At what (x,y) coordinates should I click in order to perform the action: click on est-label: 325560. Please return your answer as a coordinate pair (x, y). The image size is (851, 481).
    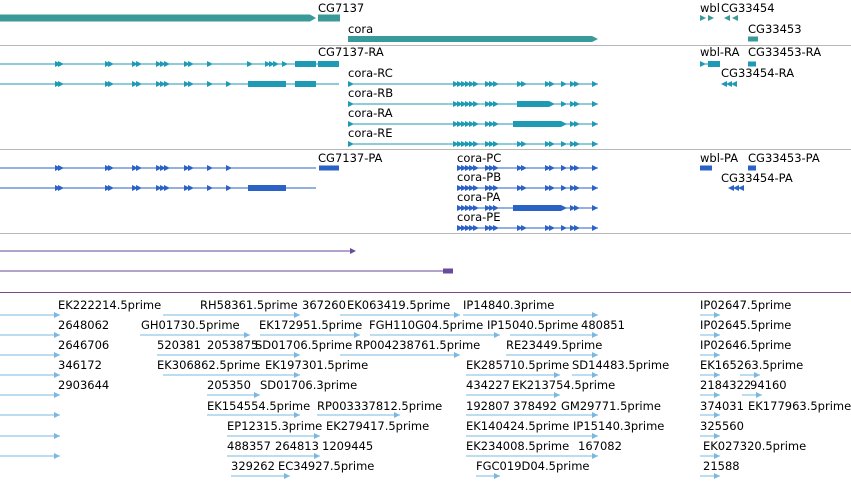
    Looking at the image, I should click on (722, 426).